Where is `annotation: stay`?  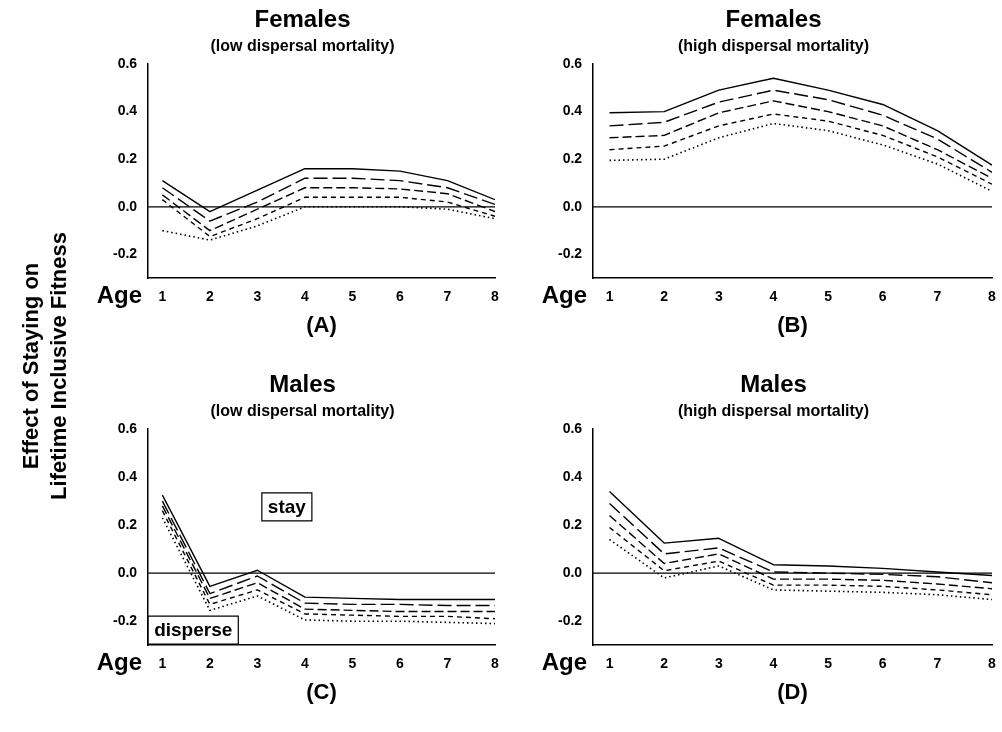 annotation: stay is located at coordinates (287, 507).